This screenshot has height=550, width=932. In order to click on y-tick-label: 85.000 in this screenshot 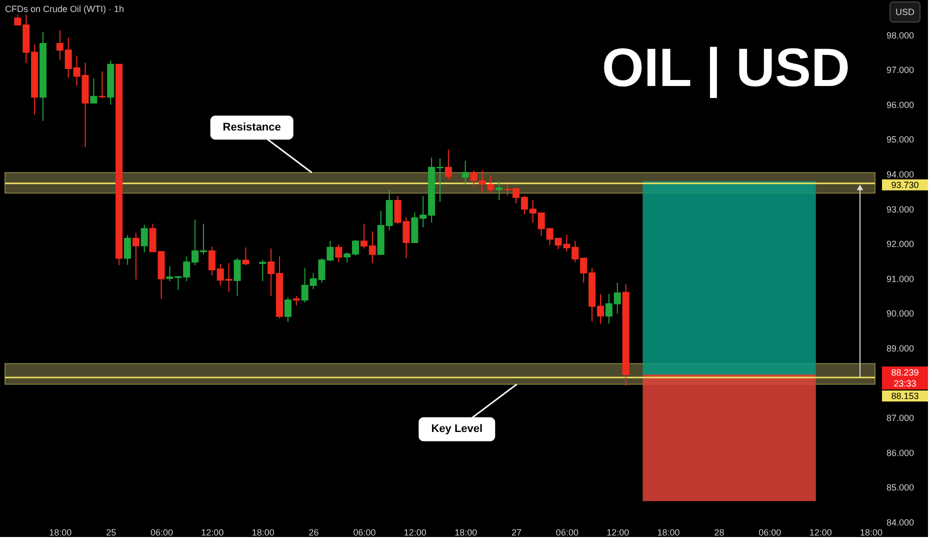, I will do `click(900, 487)`.